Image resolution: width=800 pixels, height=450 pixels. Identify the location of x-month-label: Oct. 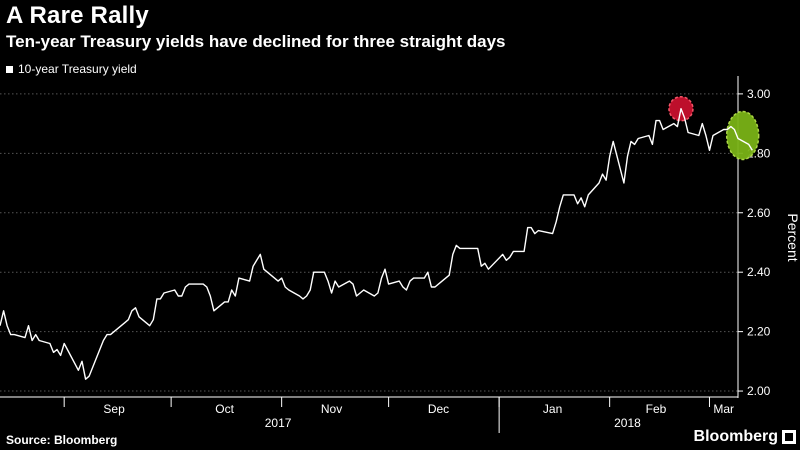
(224, 409).